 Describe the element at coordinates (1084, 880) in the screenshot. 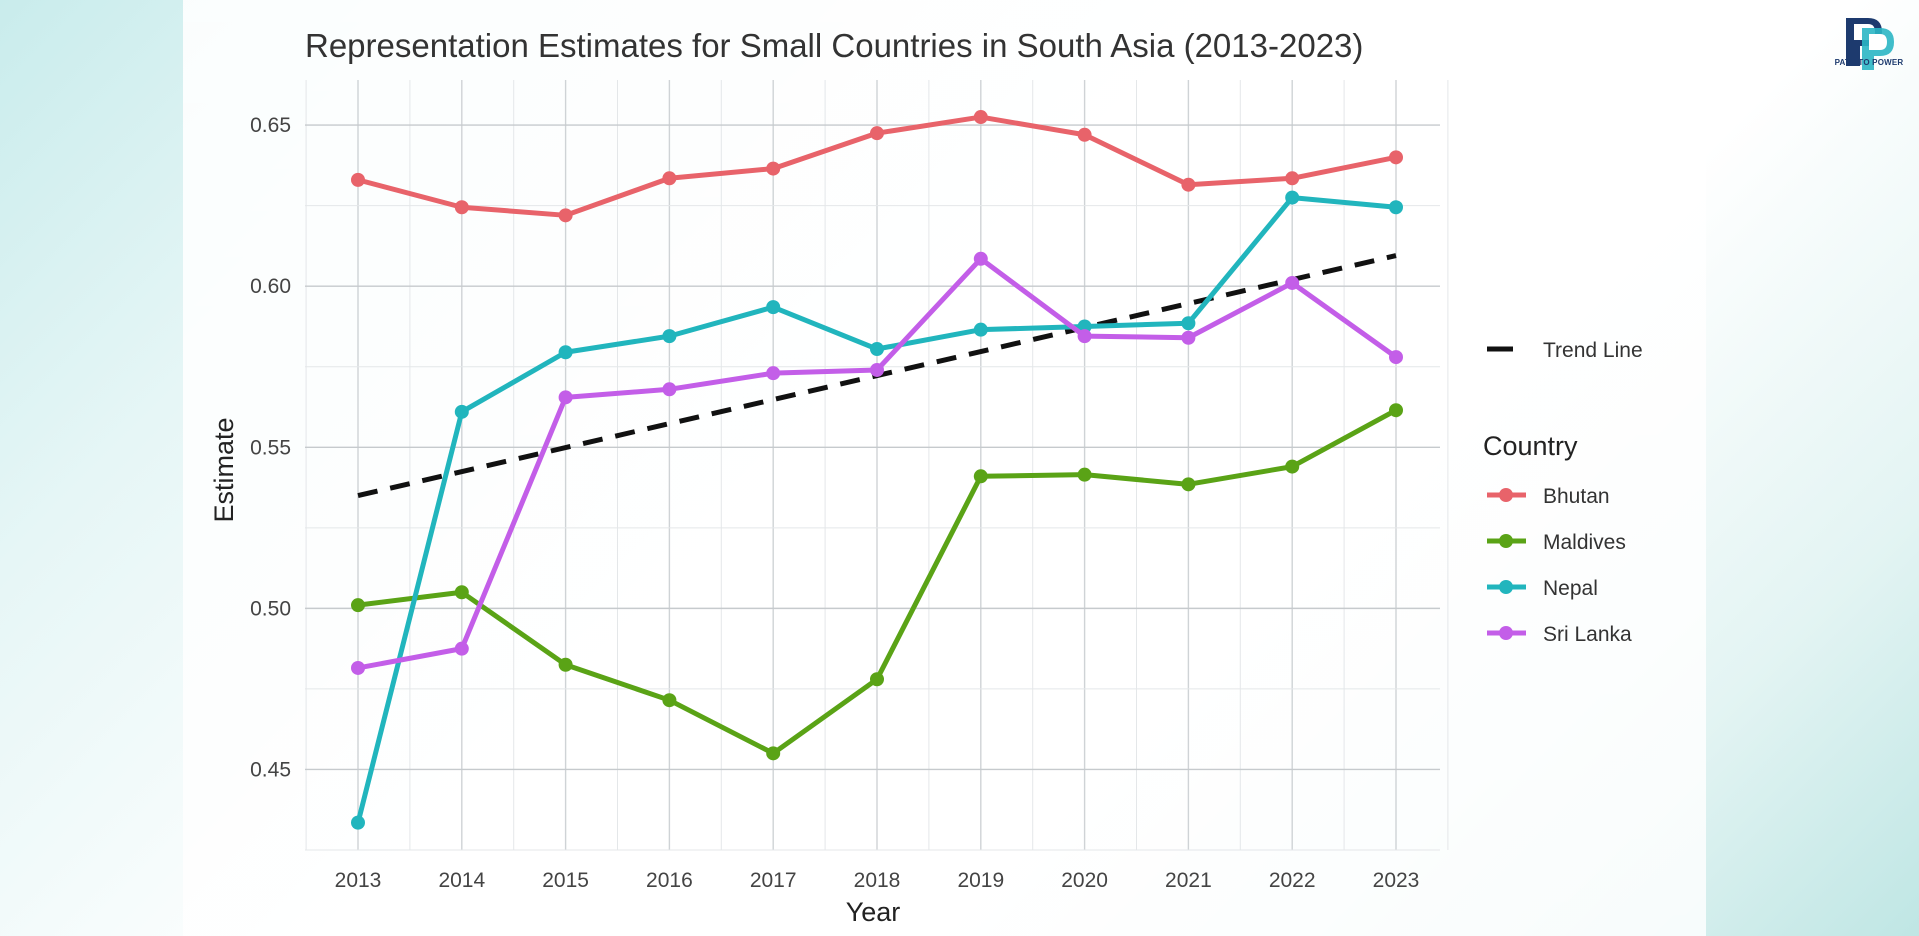

I see `x-tick-label: 2020` at that location.